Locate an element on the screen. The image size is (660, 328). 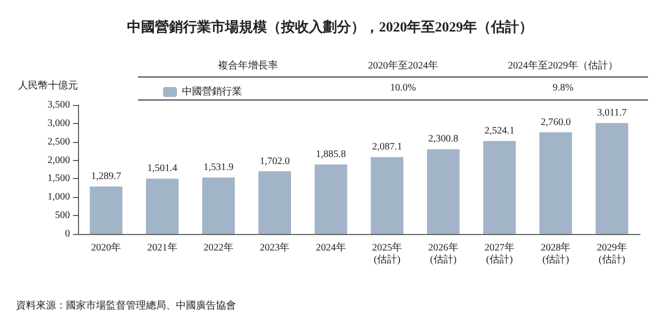
data-label: 1,702.0 is located at coordinates (275, 161).